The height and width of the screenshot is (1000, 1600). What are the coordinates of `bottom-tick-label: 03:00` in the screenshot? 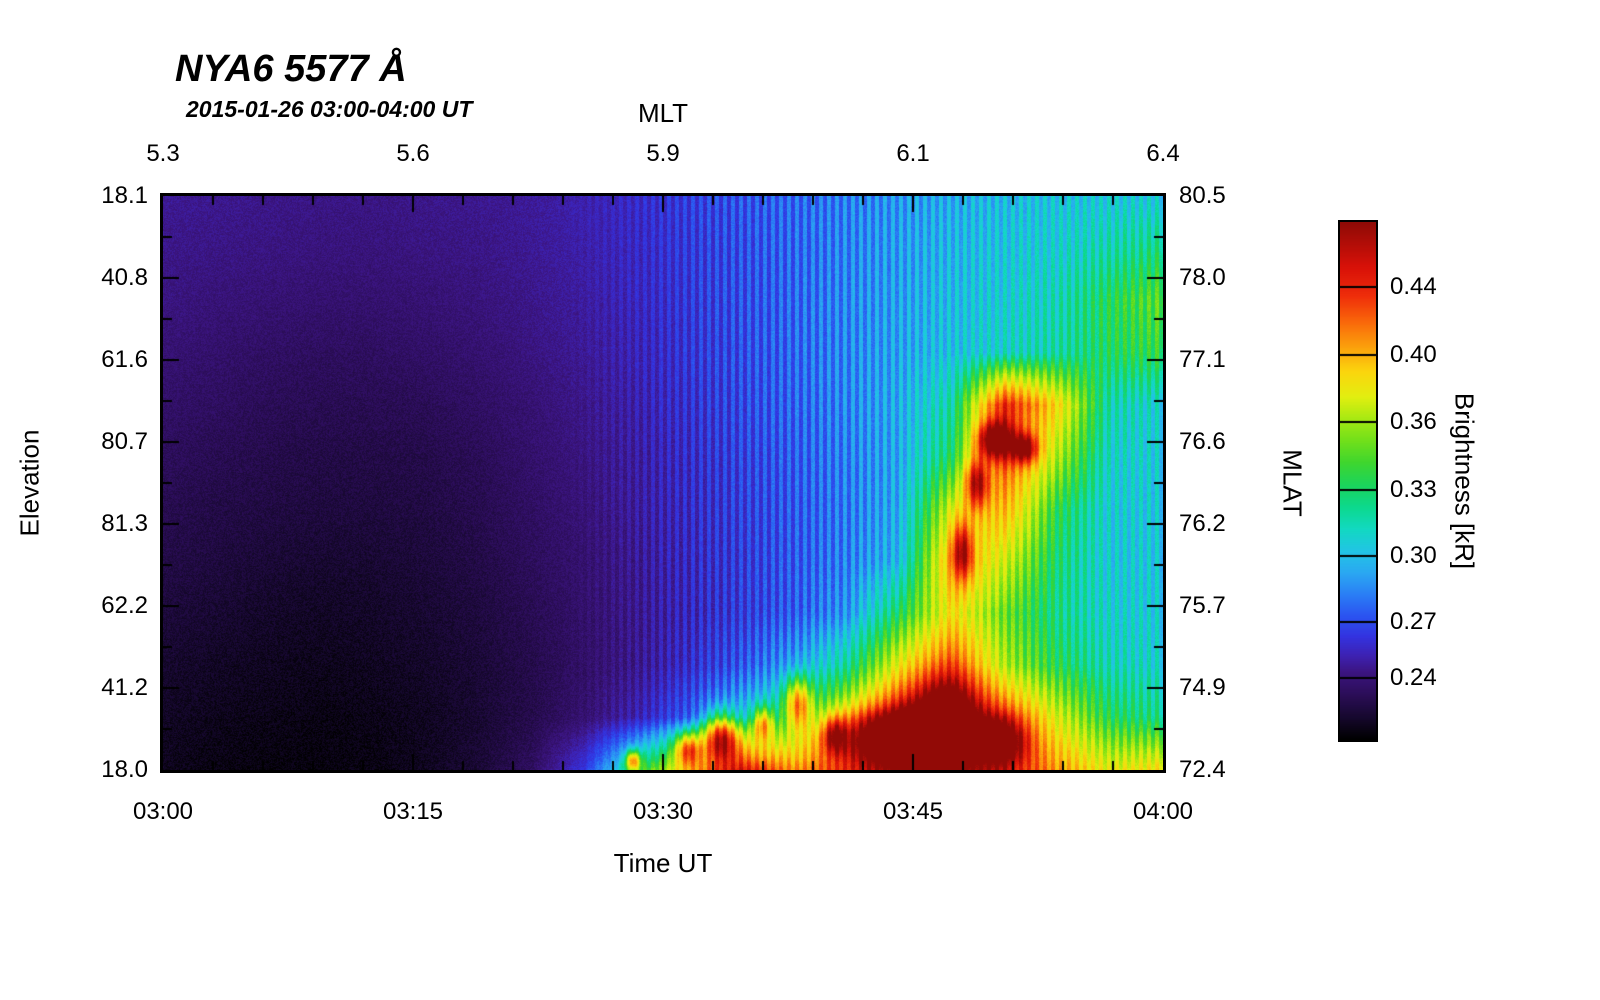 It's located at (163, 811).